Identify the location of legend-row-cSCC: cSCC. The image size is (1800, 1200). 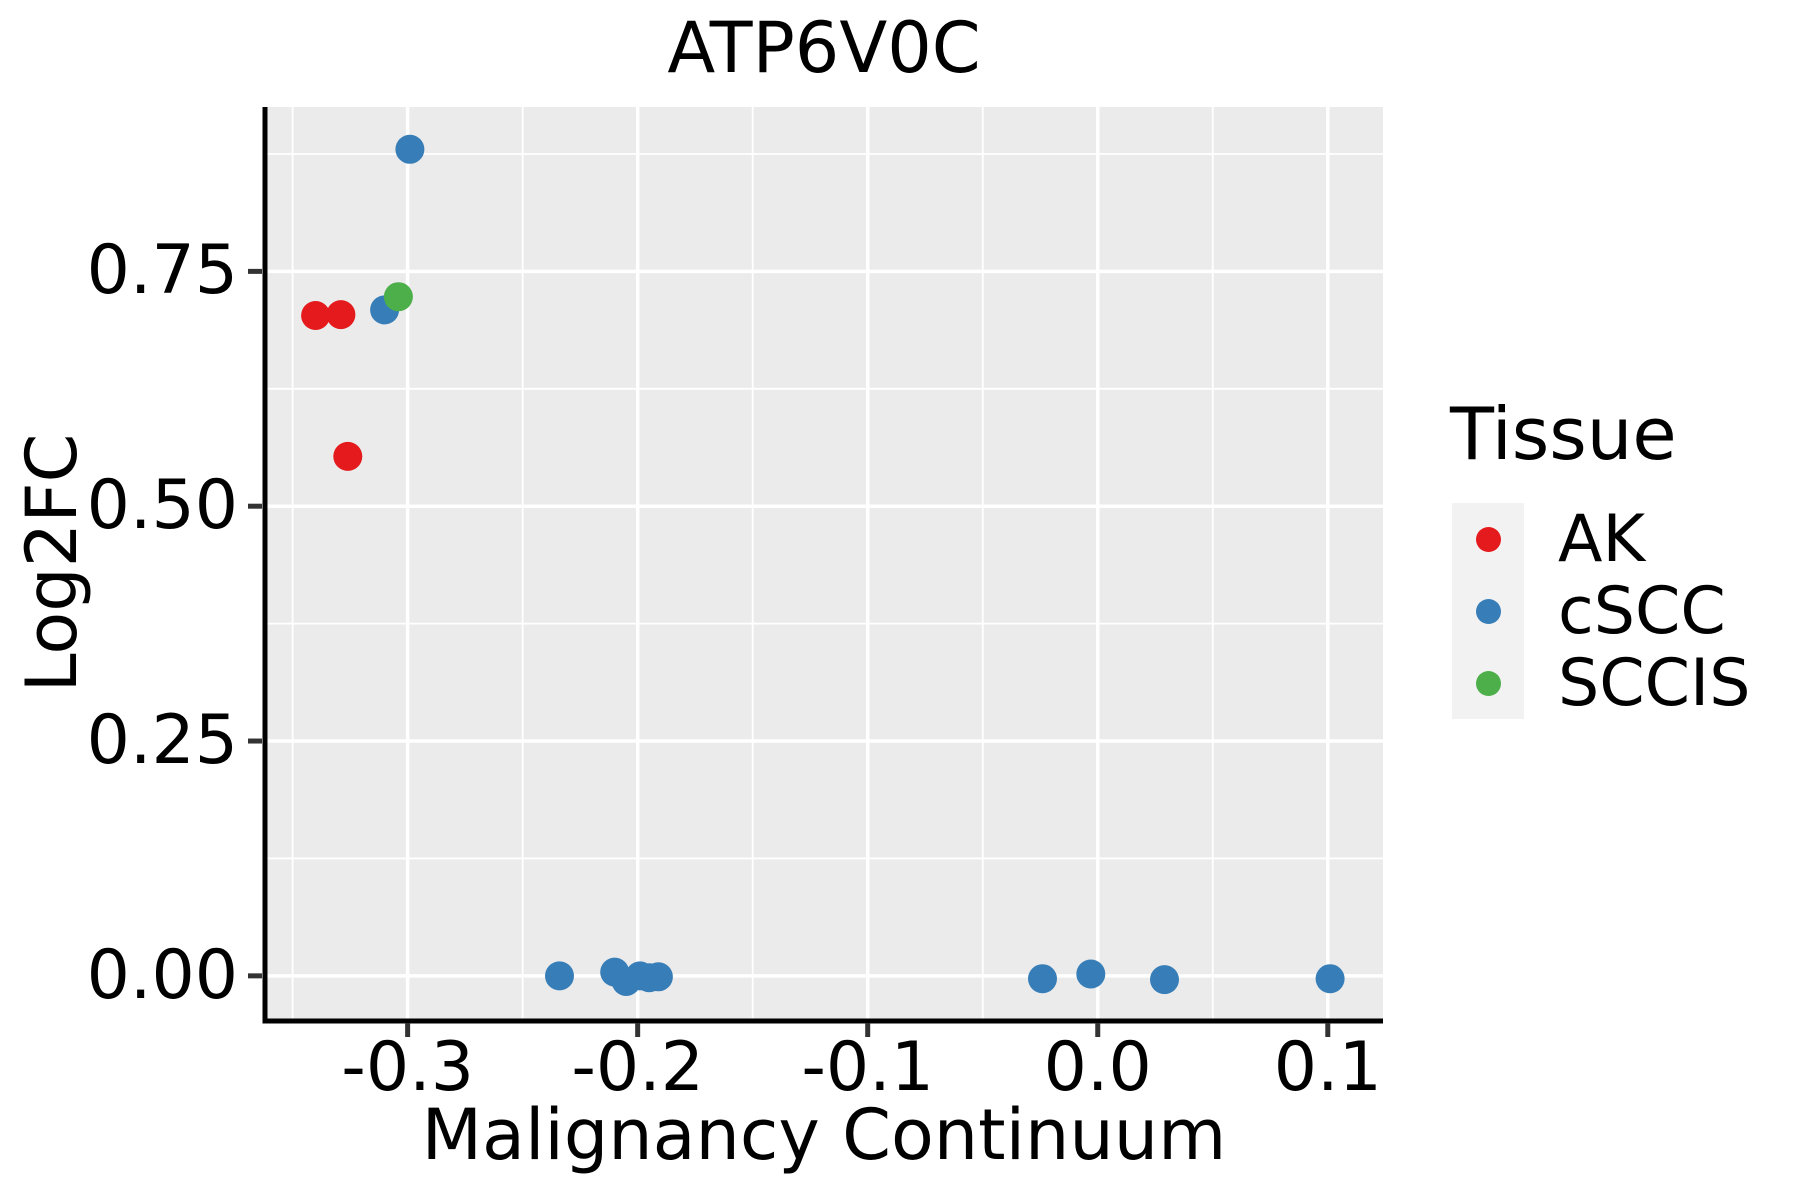
(1601, 611).